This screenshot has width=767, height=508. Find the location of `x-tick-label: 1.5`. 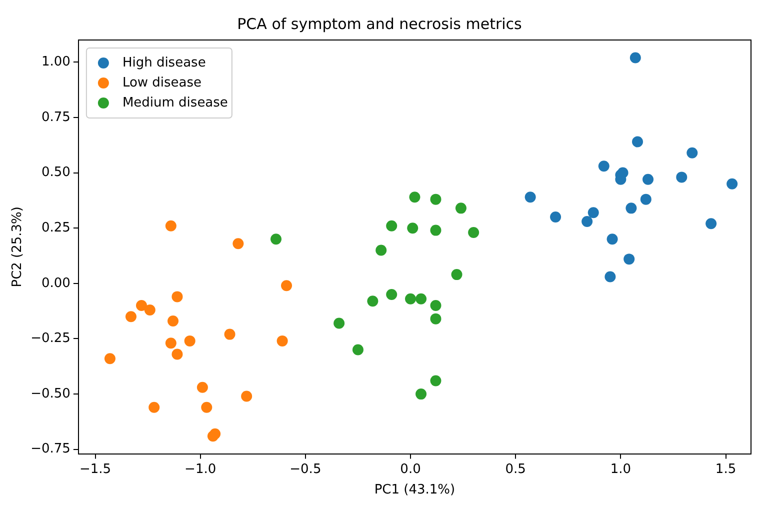

x-tick-label: 1.5 is located at coordinates (725, 469).